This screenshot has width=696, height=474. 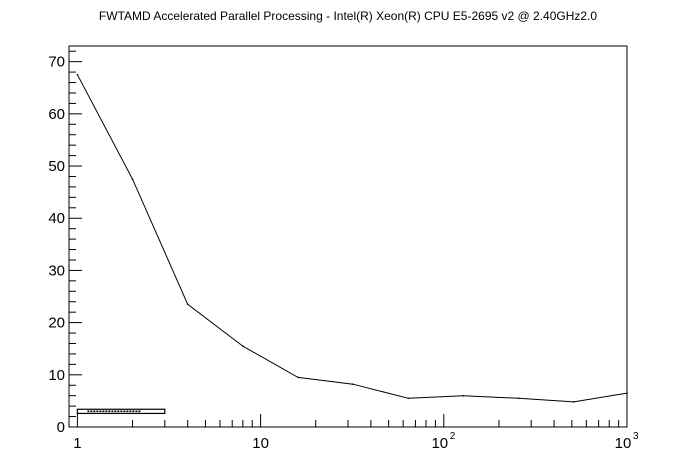 I want to click on y-tick-label: 30, so click(x=56, y=270).